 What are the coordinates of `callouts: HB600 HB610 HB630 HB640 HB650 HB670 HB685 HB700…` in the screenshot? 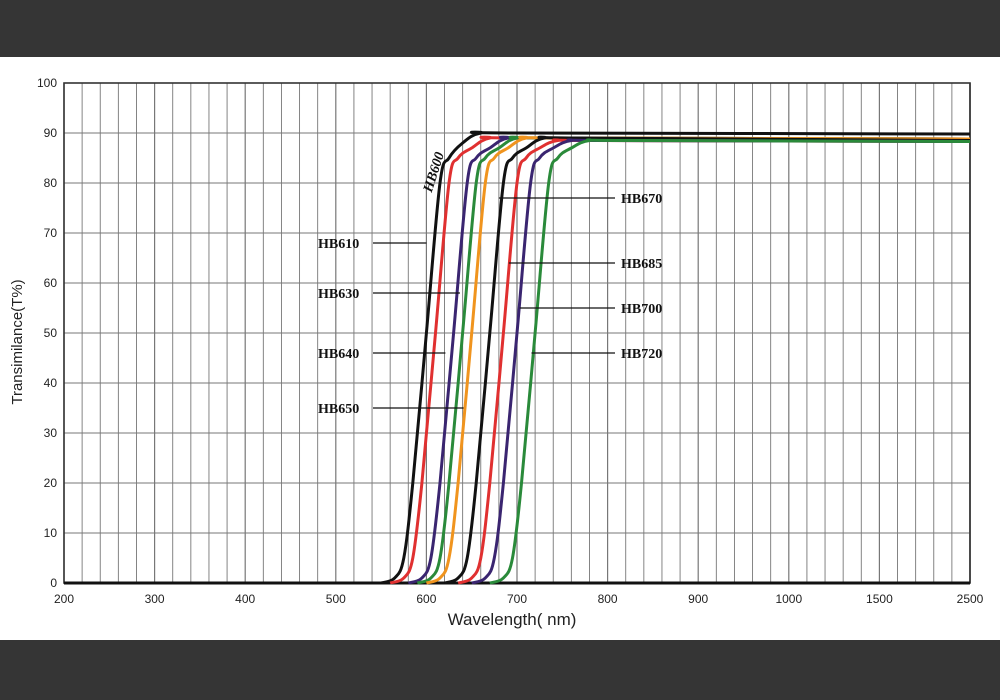 It's located at (490, 283).